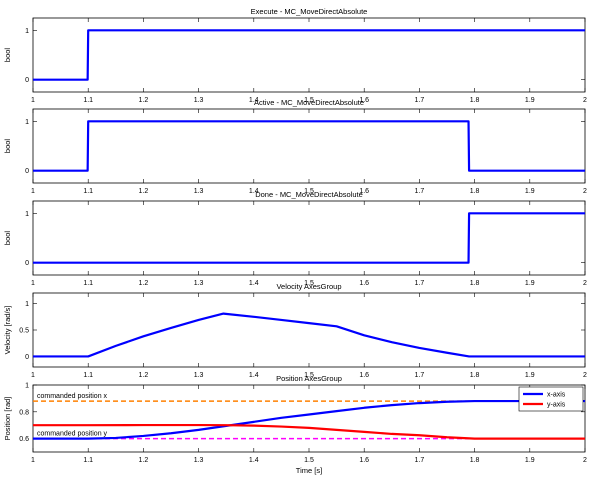 The width and height of the screenshot is (594, 480). I want to click on y-tick-label: 0.8, so click(24, 412).